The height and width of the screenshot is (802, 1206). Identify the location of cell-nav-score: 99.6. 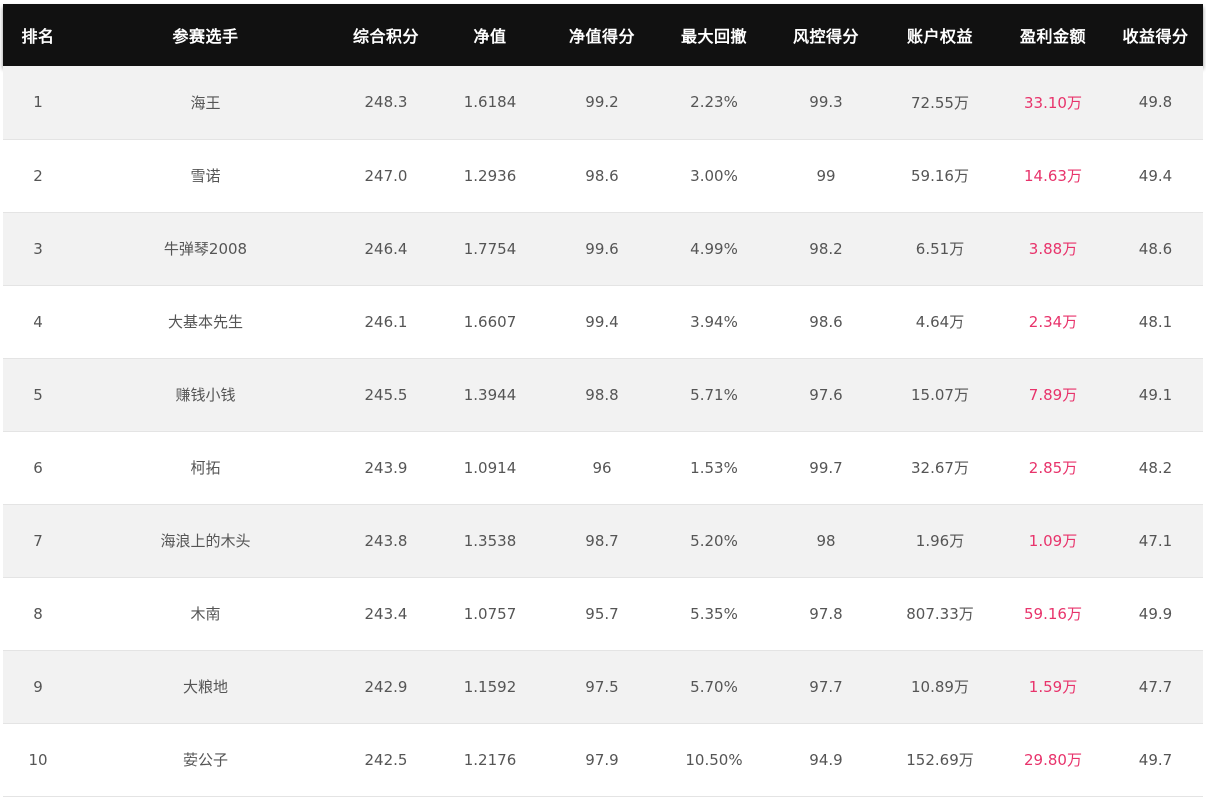
(602, 248).